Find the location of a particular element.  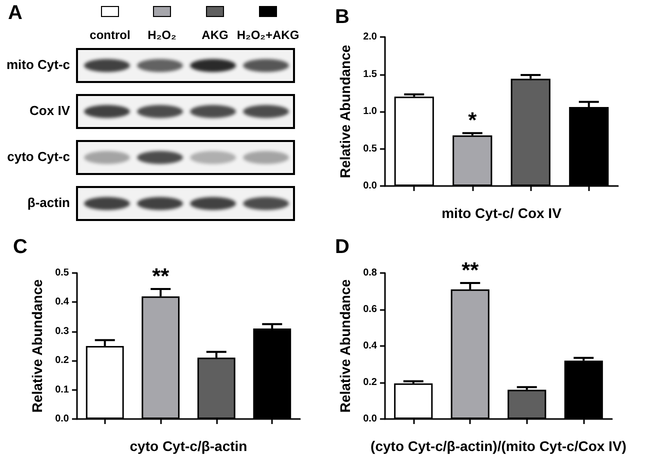

y-tick-label: 2.0 is located at coordinates (370, 37).